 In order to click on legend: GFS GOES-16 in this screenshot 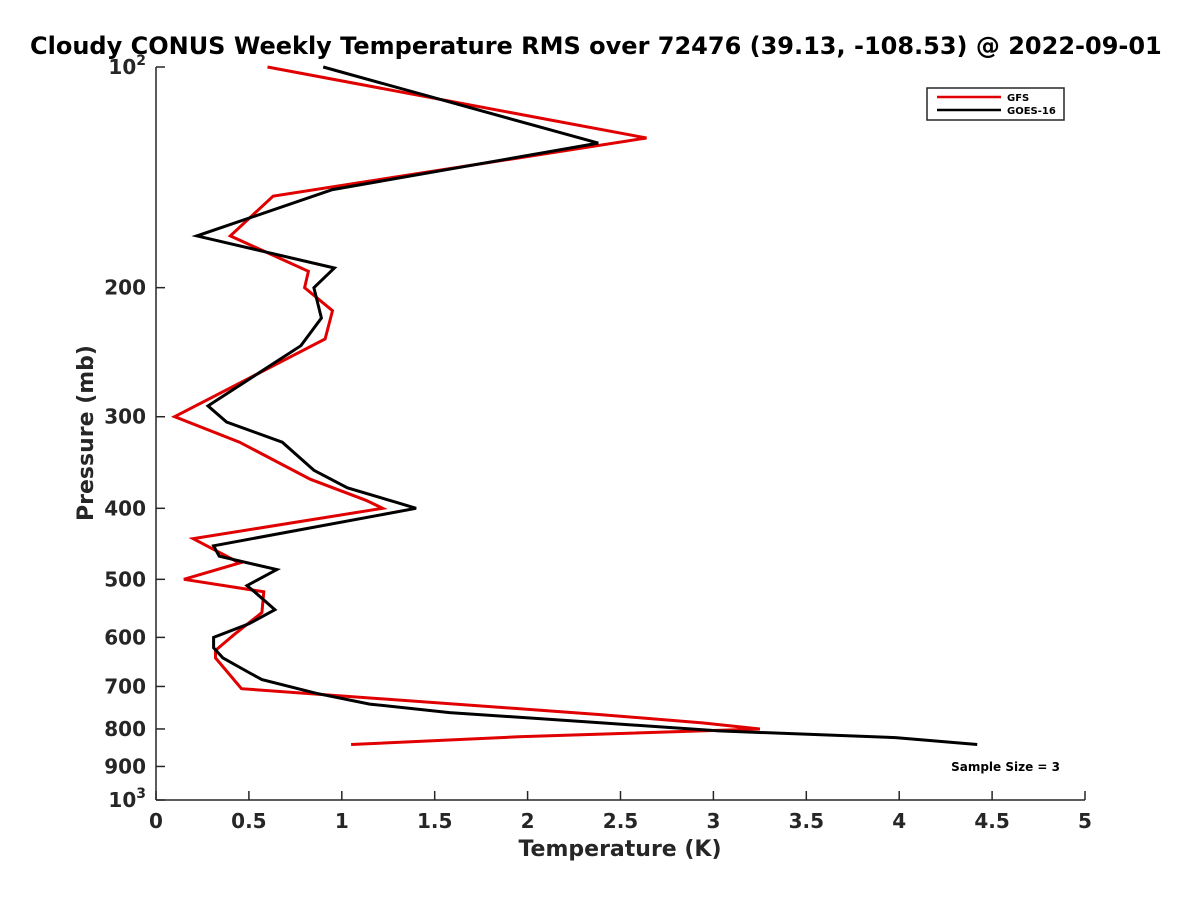, I will do `click(995, 104)`.